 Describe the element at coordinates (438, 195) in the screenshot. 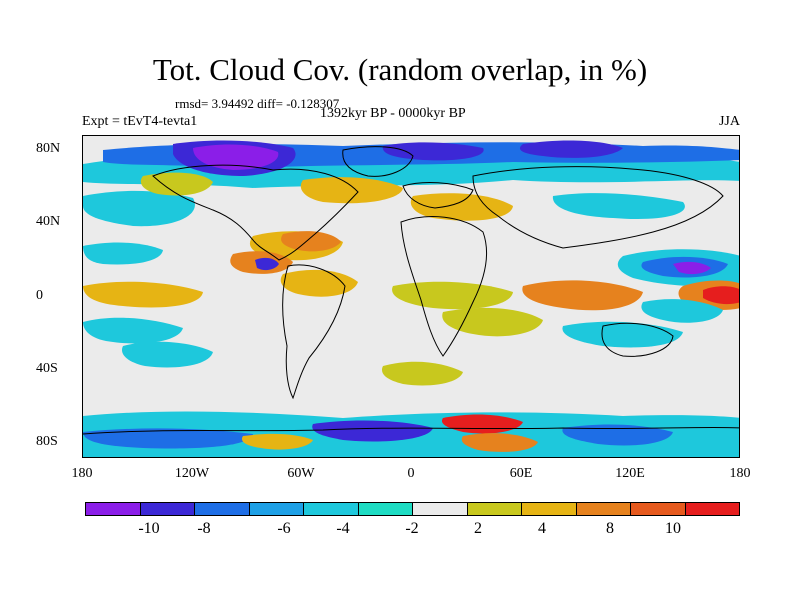

I see `coastline-europe` at that location.